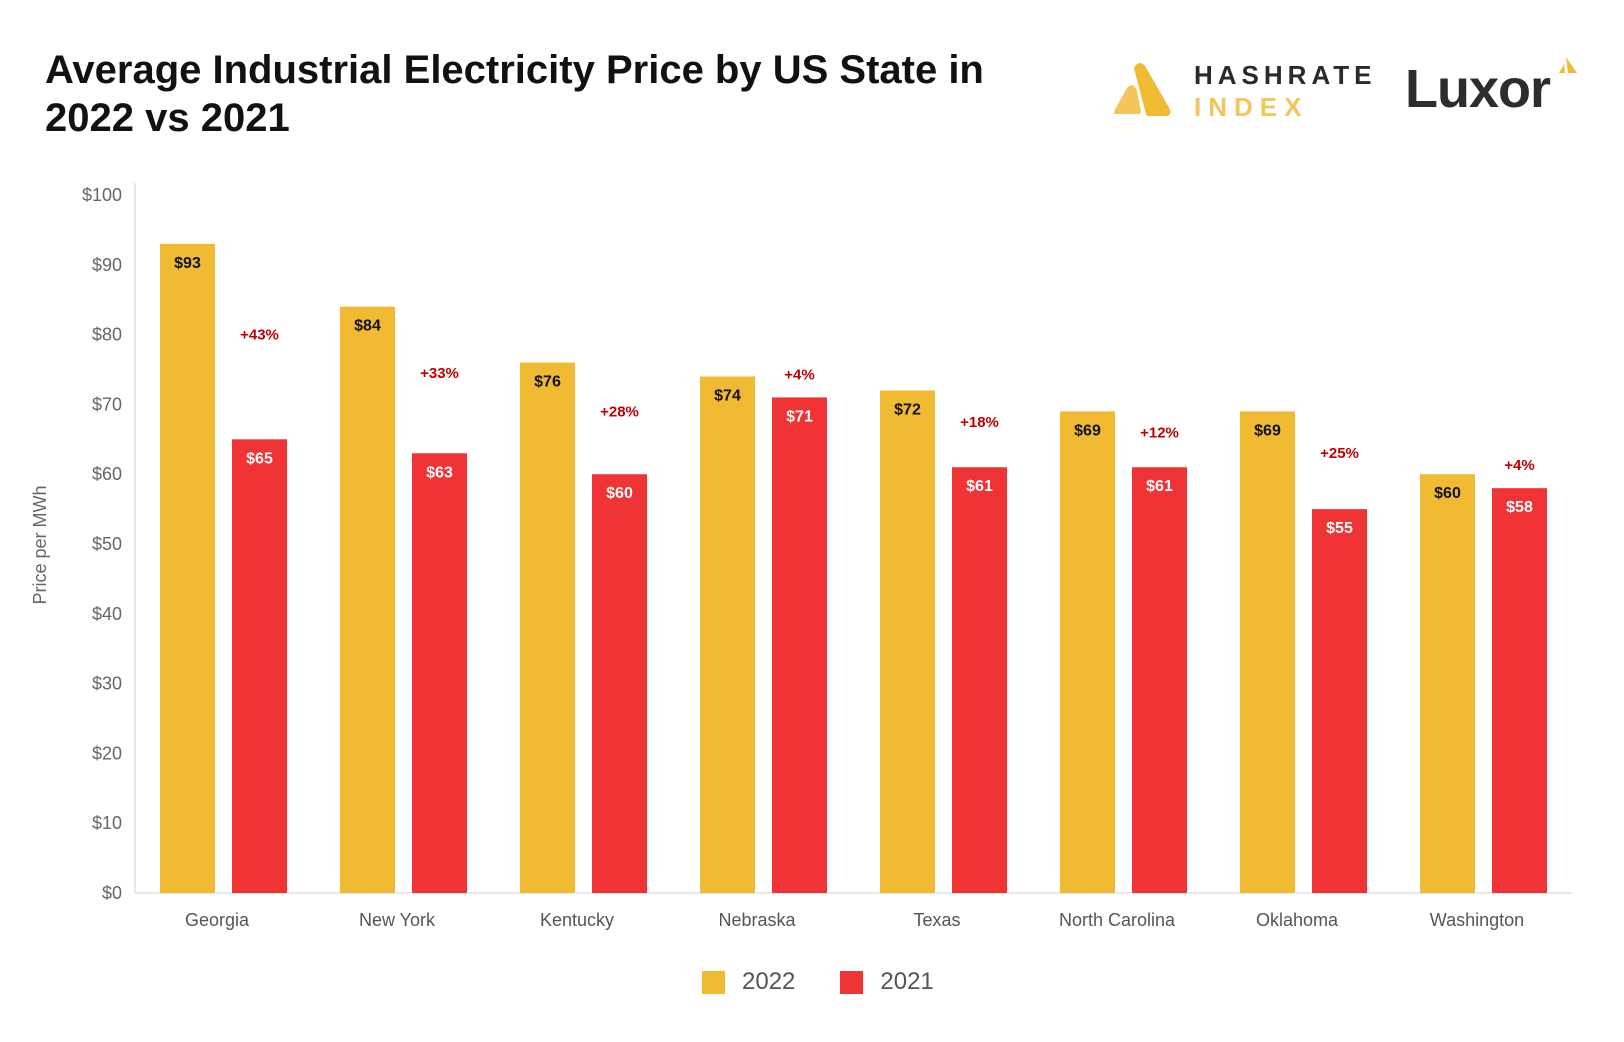 The image size is (1624, 1042). I want to click on y-tick-label: $70, so click(107, 404).